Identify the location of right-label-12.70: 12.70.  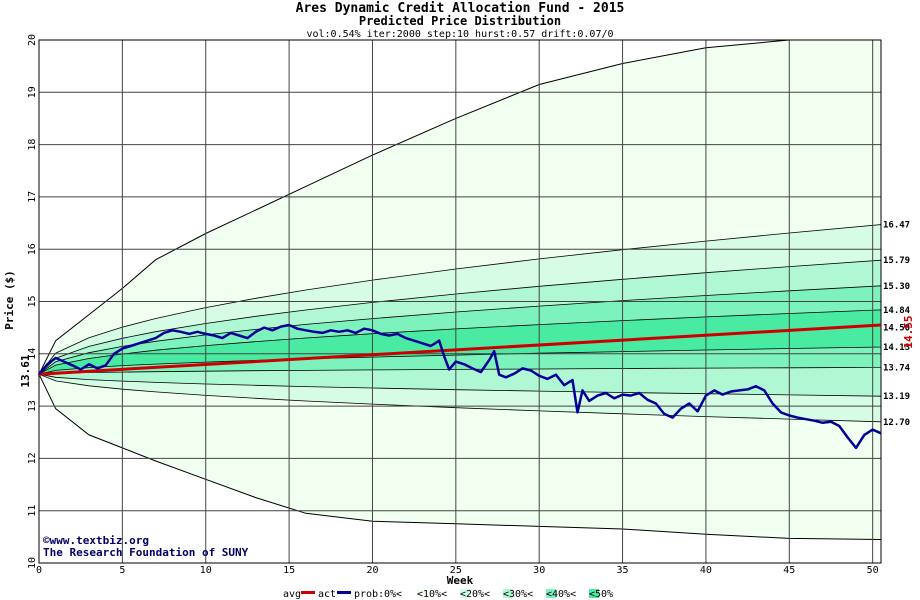
(896, 423).